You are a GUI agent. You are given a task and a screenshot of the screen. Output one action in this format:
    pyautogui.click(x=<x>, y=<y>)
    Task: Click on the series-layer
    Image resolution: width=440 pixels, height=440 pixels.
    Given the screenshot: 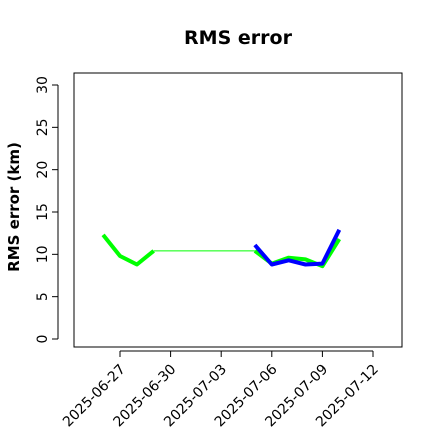 What is the action you would take?
    pyautogui.click(x=221, y=248)
    